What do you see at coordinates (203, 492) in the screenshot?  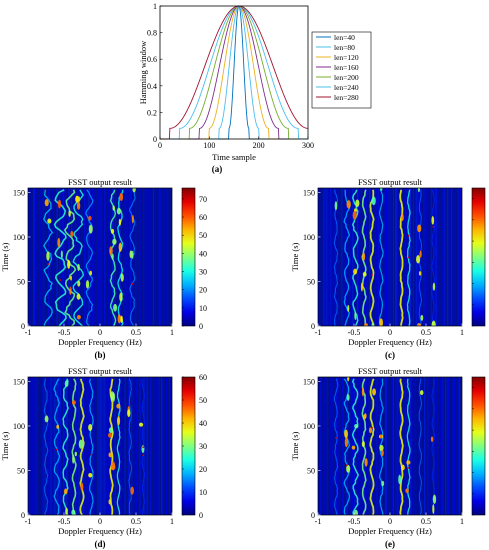 I see `colorbar-tick-label: 10` at bounding box center [203, 492].